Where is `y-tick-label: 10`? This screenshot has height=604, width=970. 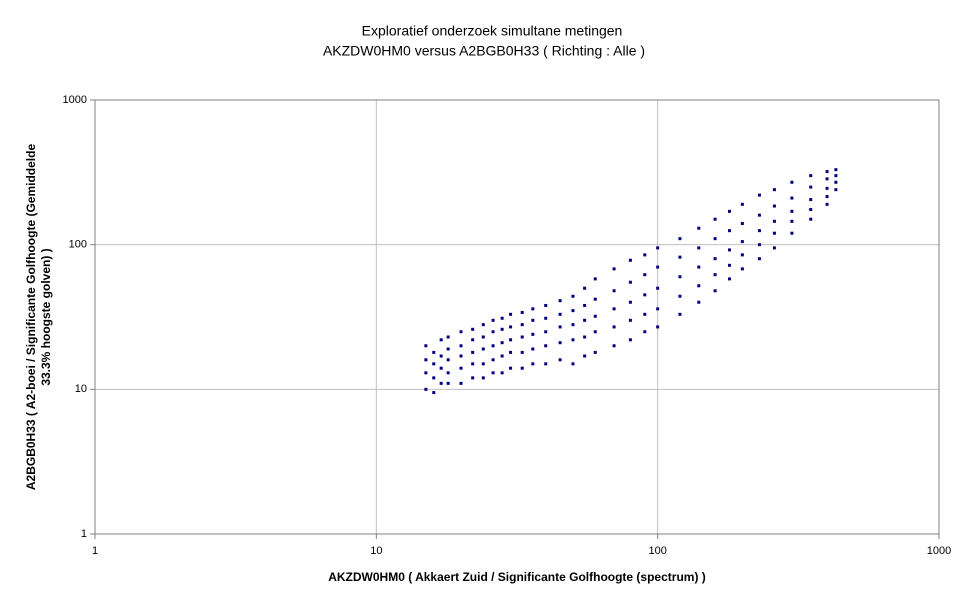
y-tick-label: 10 is located at coordinates (81, 389).